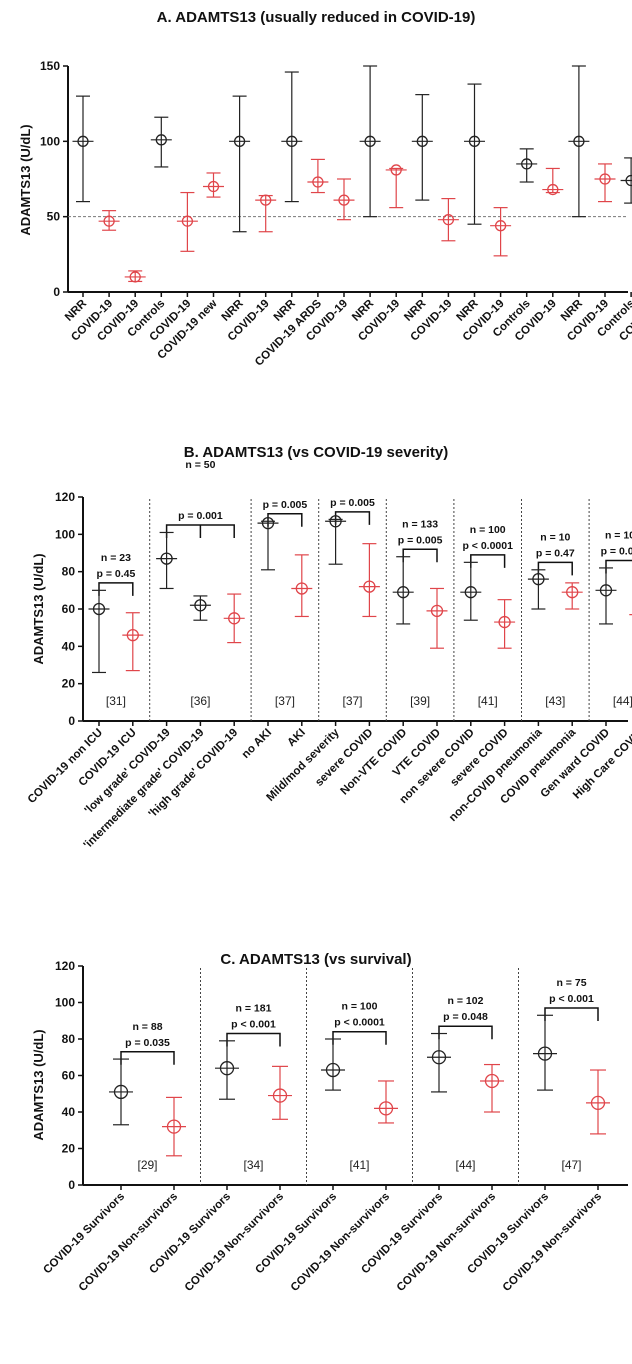  What do you see at coordinates (555, 701) in the screenshot?
I see `reference-label: [43]` at bounding box center [555, 701].